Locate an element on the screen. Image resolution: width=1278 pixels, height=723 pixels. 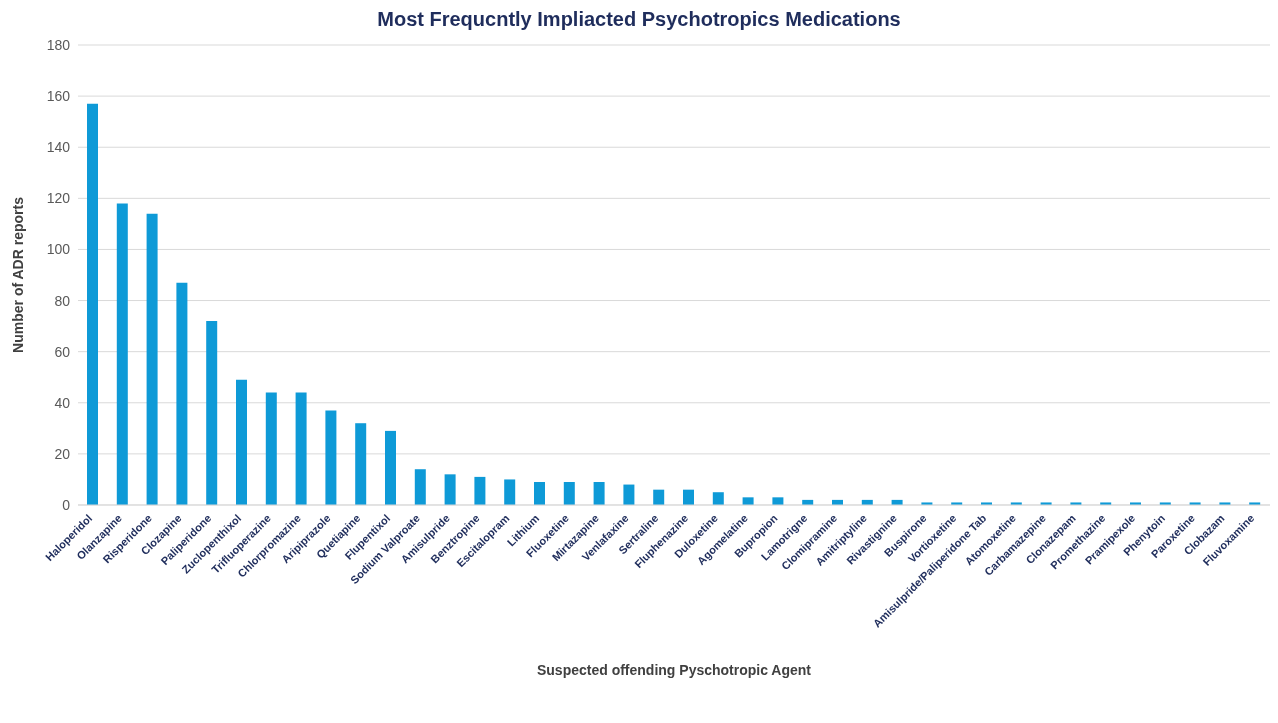
y-tick-label: 180 is located at coordinates (58, 44).